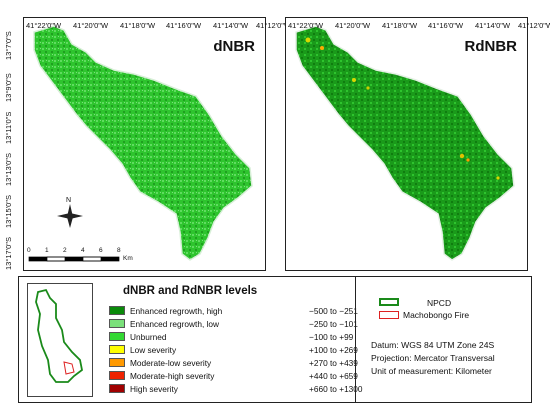 Image resolution: width=550 pixels, height=405 pixels. What do you see at coordinates (171, 363) in the screenshot?
I see `legend-label: Moderate-low severity` at bounding box center [171, 363].